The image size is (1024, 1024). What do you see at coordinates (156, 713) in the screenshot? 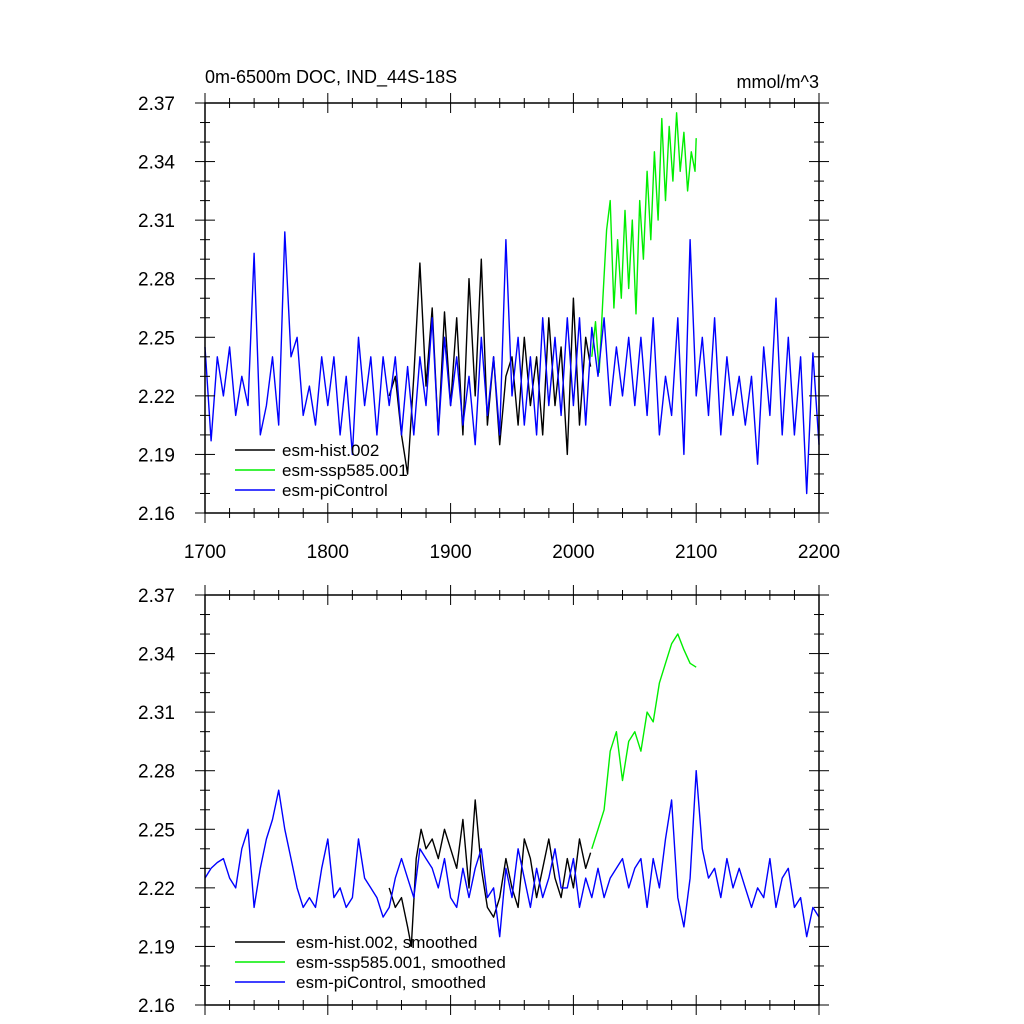
I see `bottom-y-tick-label: 2.31` at bounding box center [156, 713].